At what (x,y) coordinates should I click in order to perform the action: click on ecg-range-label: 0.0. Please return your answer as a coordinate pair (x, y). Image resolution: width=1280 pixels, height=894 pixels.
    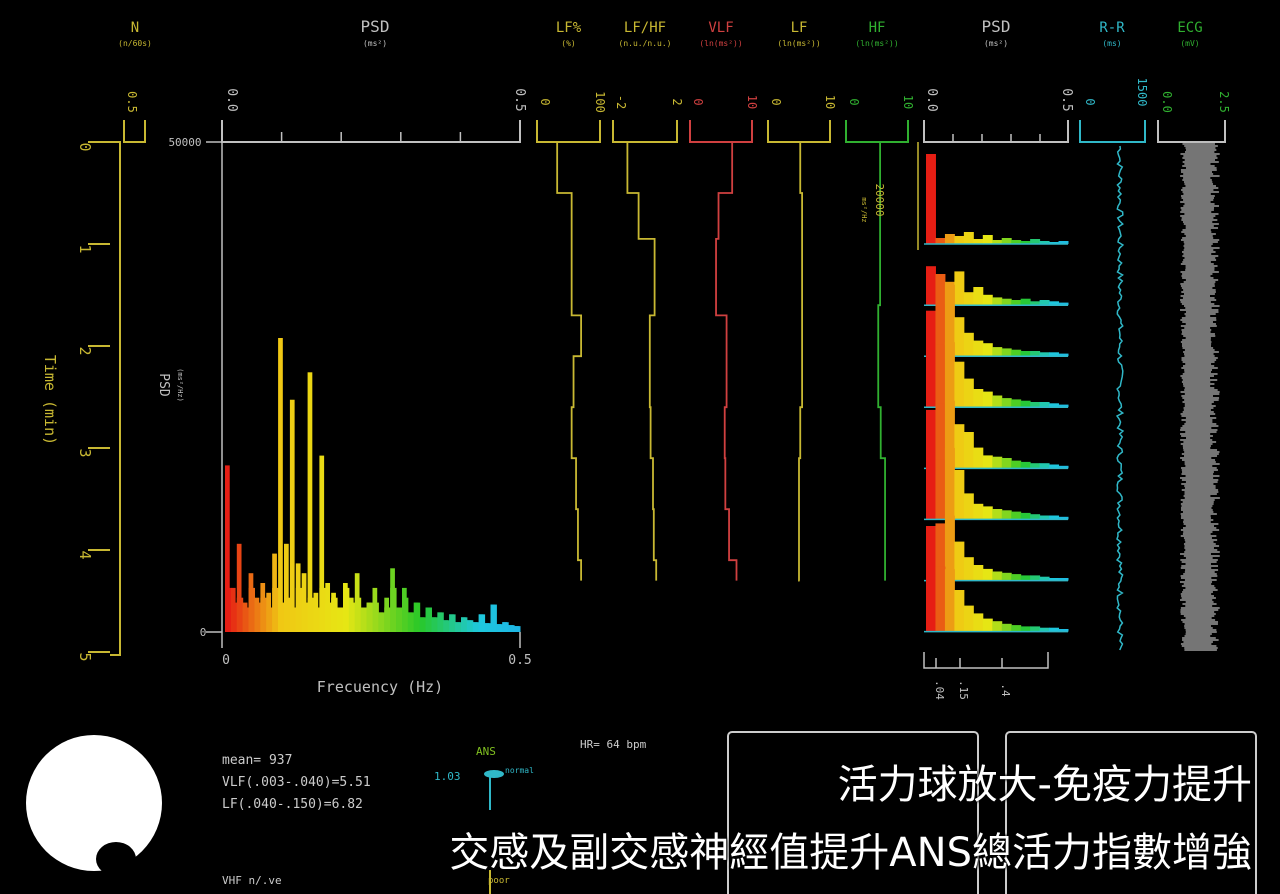
    Looking at the image, I should click on (1167, 102).